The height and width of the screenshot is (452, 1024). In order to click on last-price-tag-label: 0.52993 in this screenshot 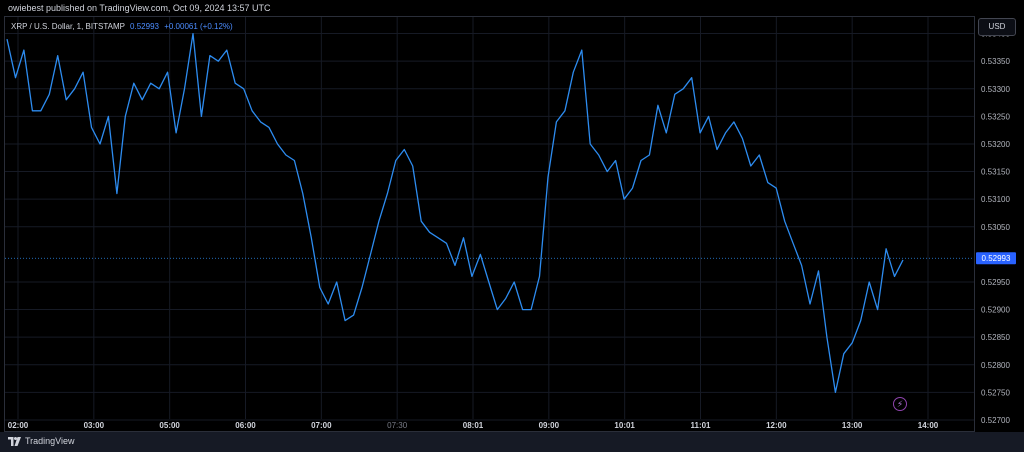, I will do `click(996, 258)`.